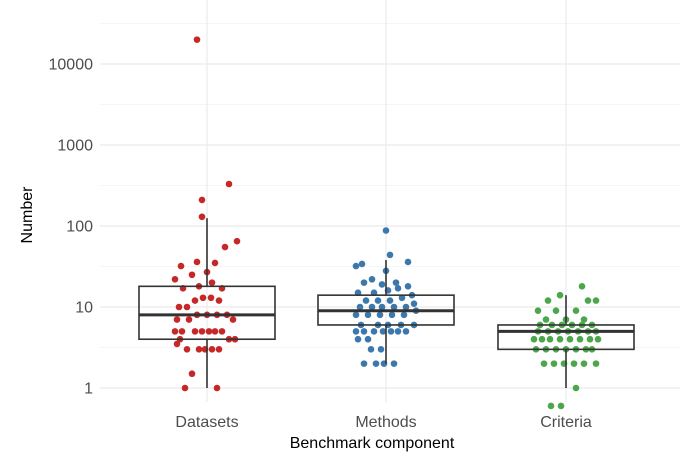 The height and width of the screenshot is (460, 698). I want to click on x-axis-title: Benchmark component, so click(372, 443).